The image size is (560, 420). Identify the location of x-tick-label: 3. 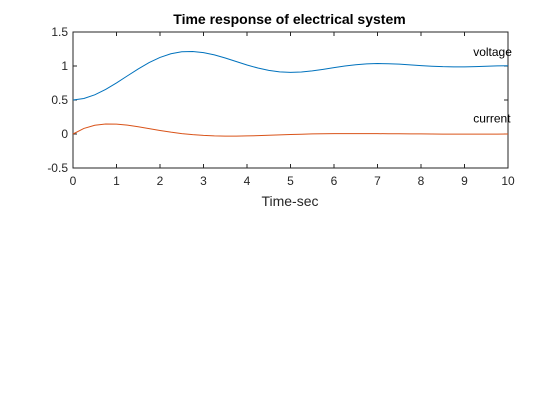
(203, 181).